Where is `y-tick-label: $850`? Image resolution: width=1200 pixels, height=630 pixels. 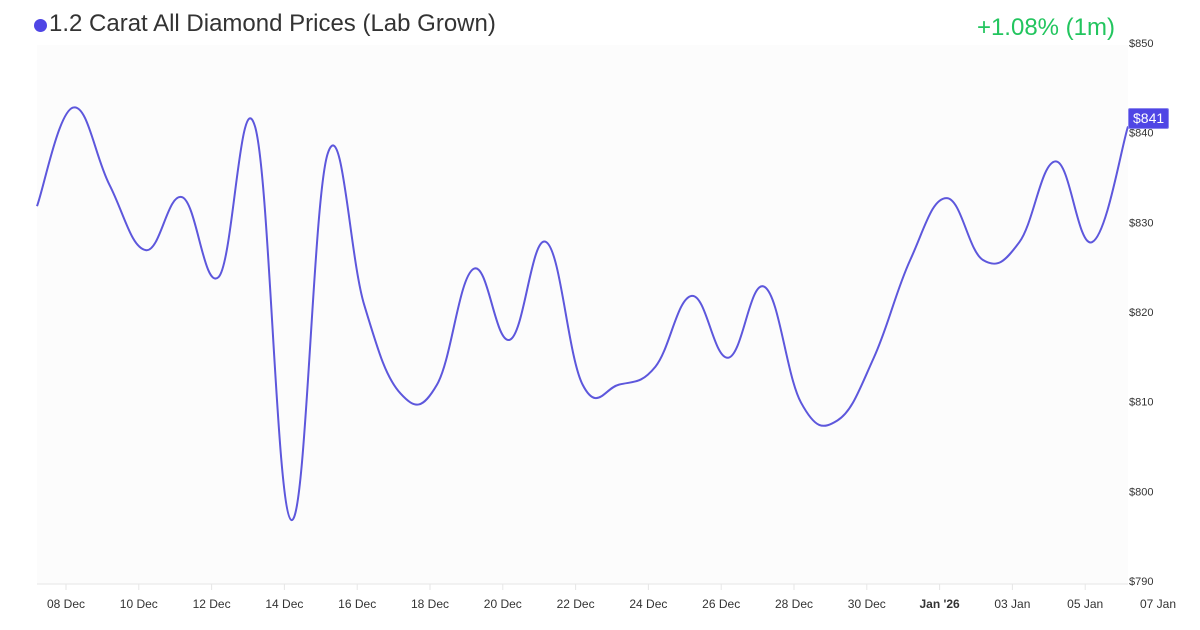
y-tick-label: $850 is located at coordinates (1141, 44).